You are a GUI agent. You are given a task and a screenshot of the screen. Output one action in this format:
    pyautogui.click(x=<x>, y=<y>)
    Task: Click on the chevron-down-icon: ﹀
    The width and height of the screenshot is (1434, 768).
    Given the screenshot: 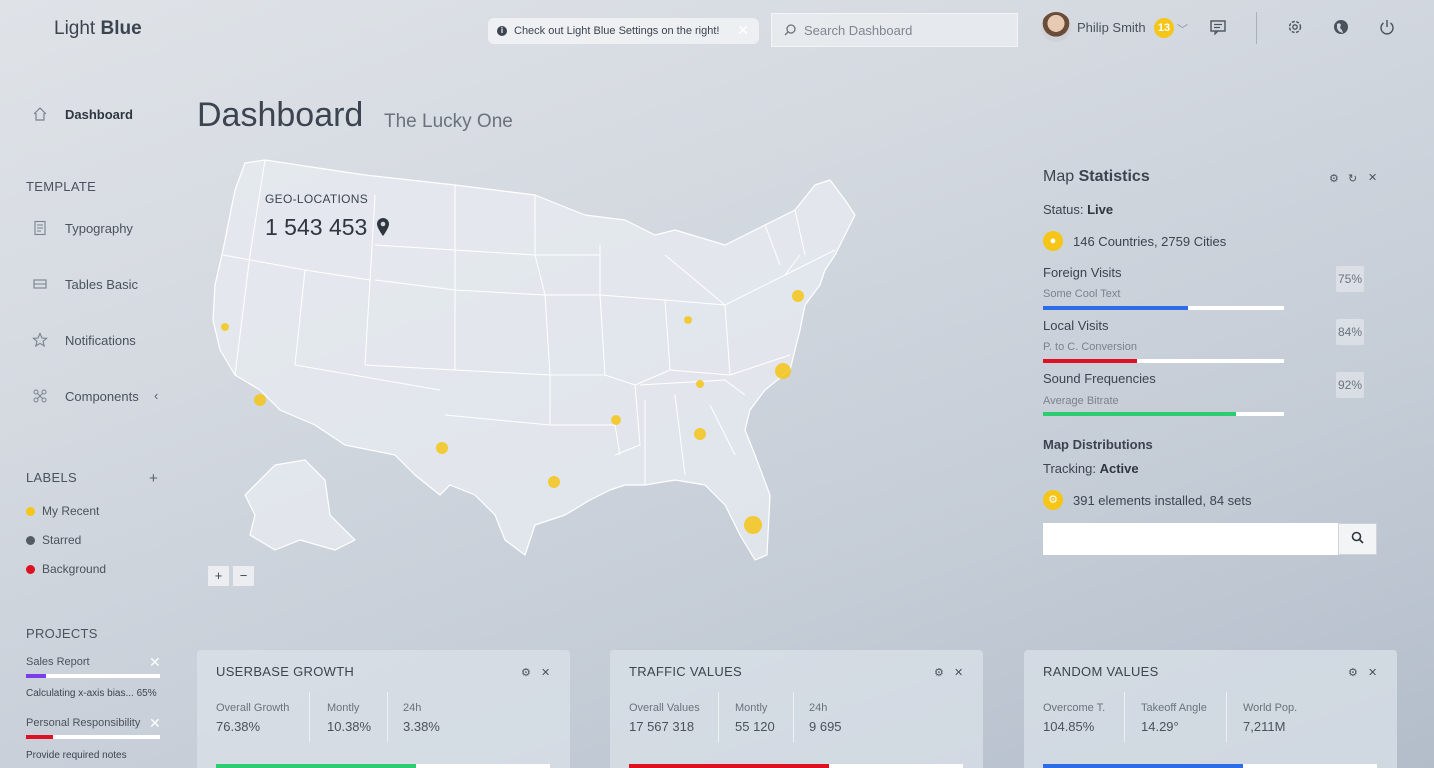 What is the action you would take?
    pyautogui.click(x=1182, y=30)
    